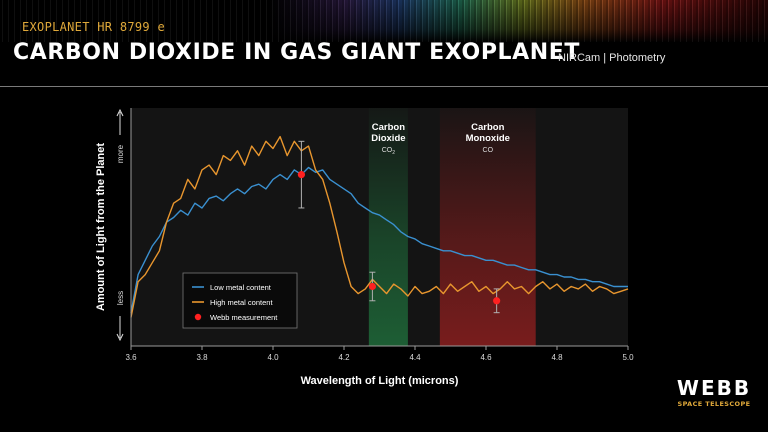 The image size is (768, 432). What do you see at coordinates (389, 151) in the screenshot?
I see `band-formula: CO2` at bounding box center [389, 151].